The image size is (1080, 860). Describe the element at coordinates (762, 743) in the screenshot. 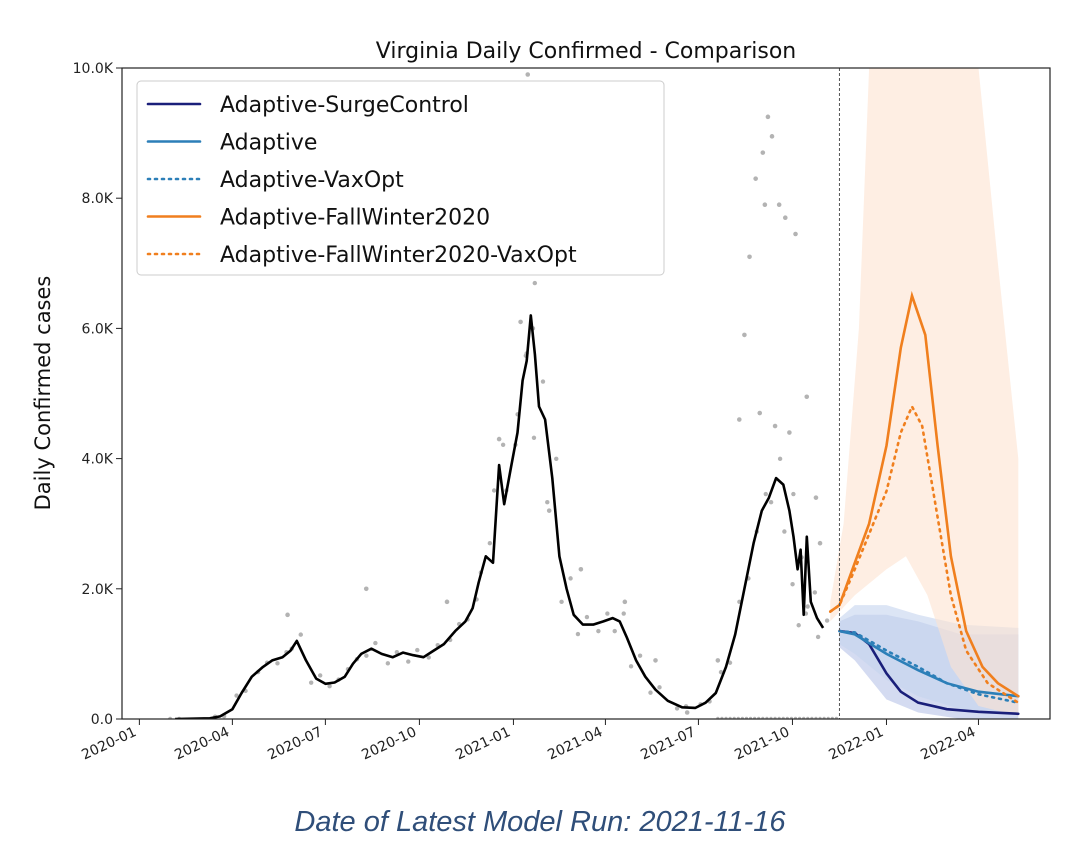

I see `x-tick-label: 2021-10` at that location.